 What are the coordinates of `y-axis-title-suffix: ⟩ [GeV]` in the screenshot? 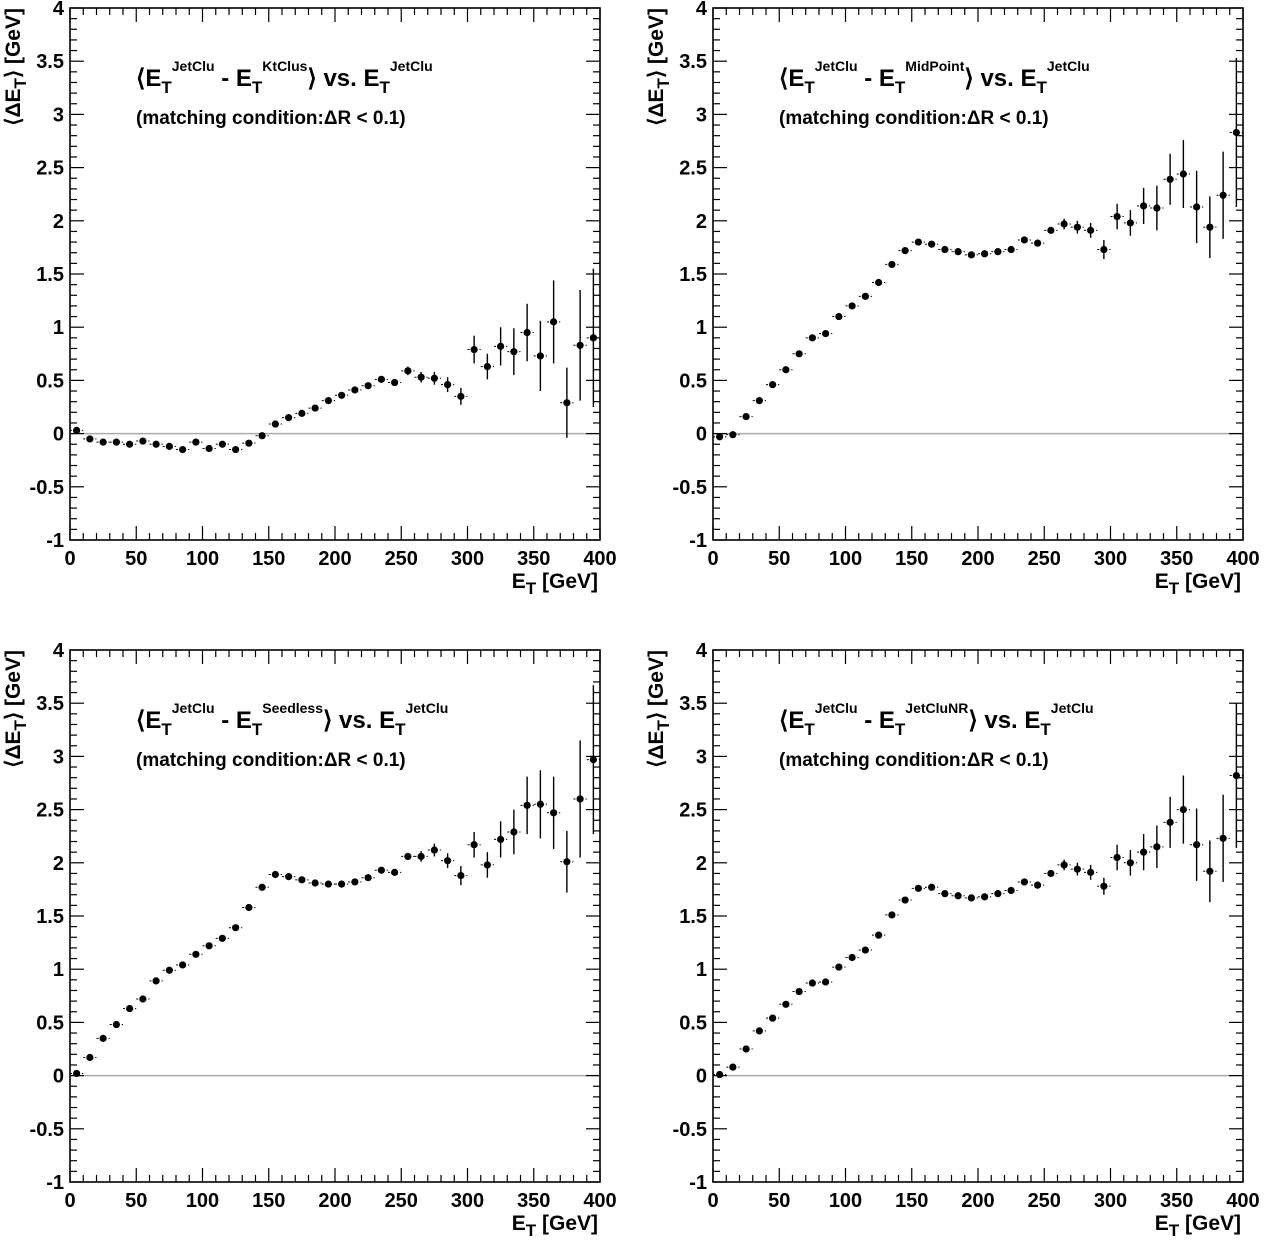 It's located at (656, 685).